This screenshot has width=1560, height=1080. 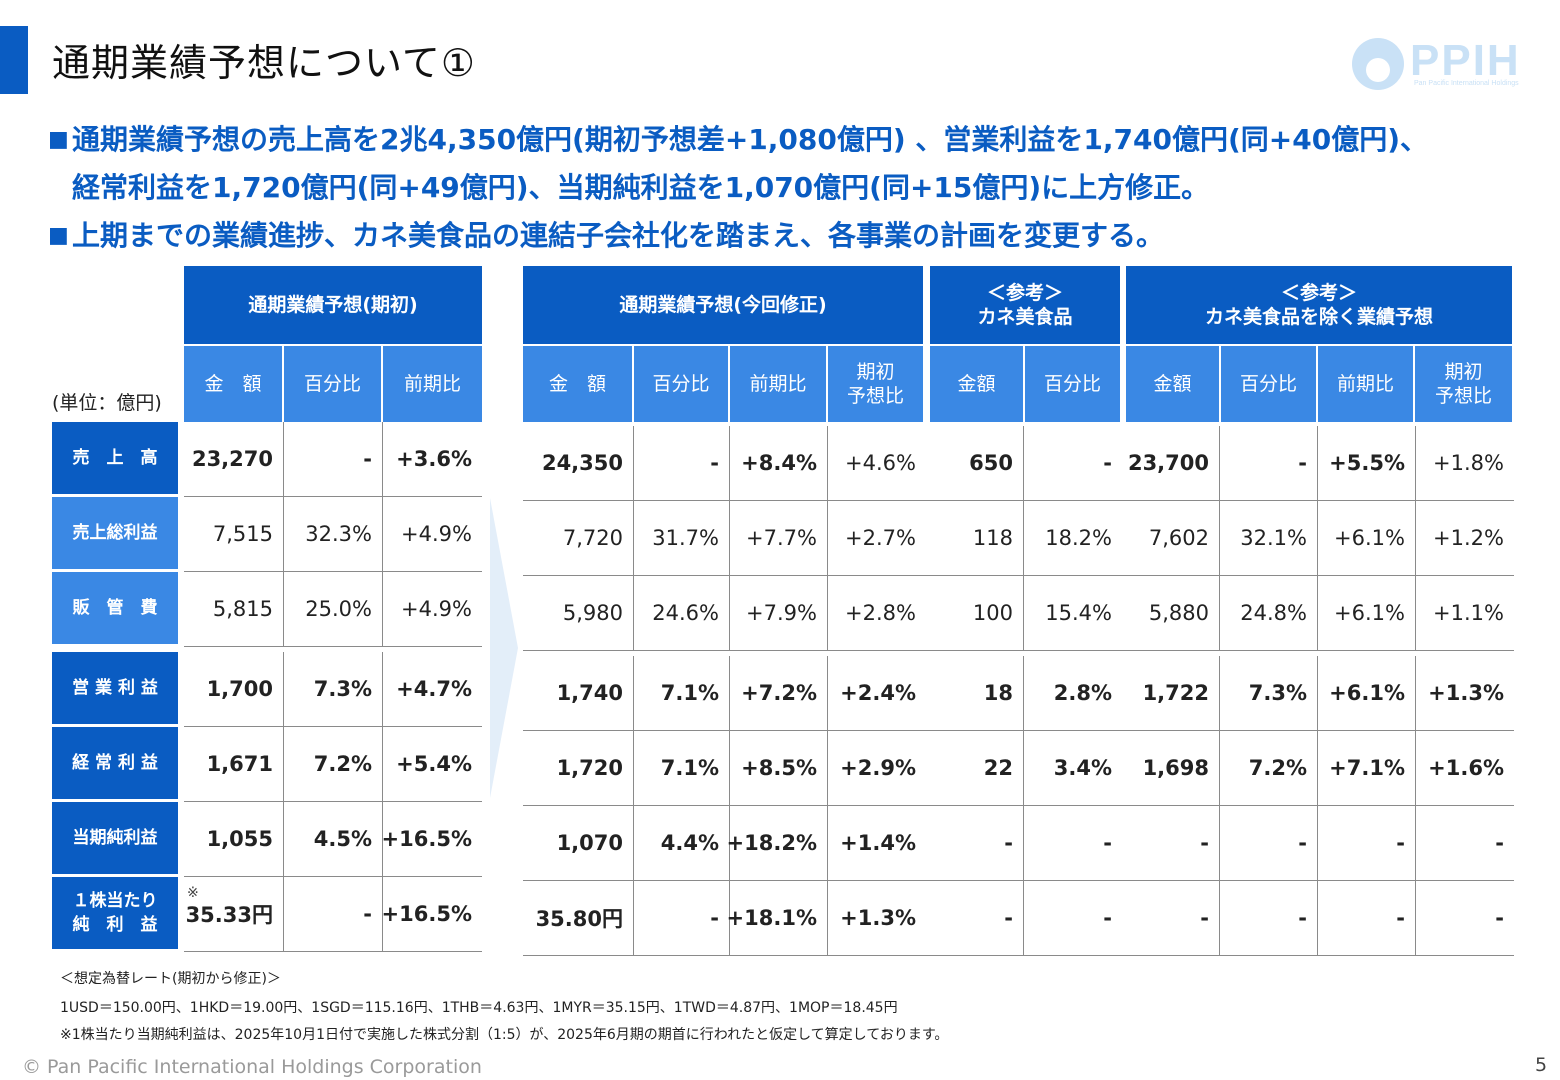 I want to click on logo-text: PPIH, so click(x=1465, y=60).